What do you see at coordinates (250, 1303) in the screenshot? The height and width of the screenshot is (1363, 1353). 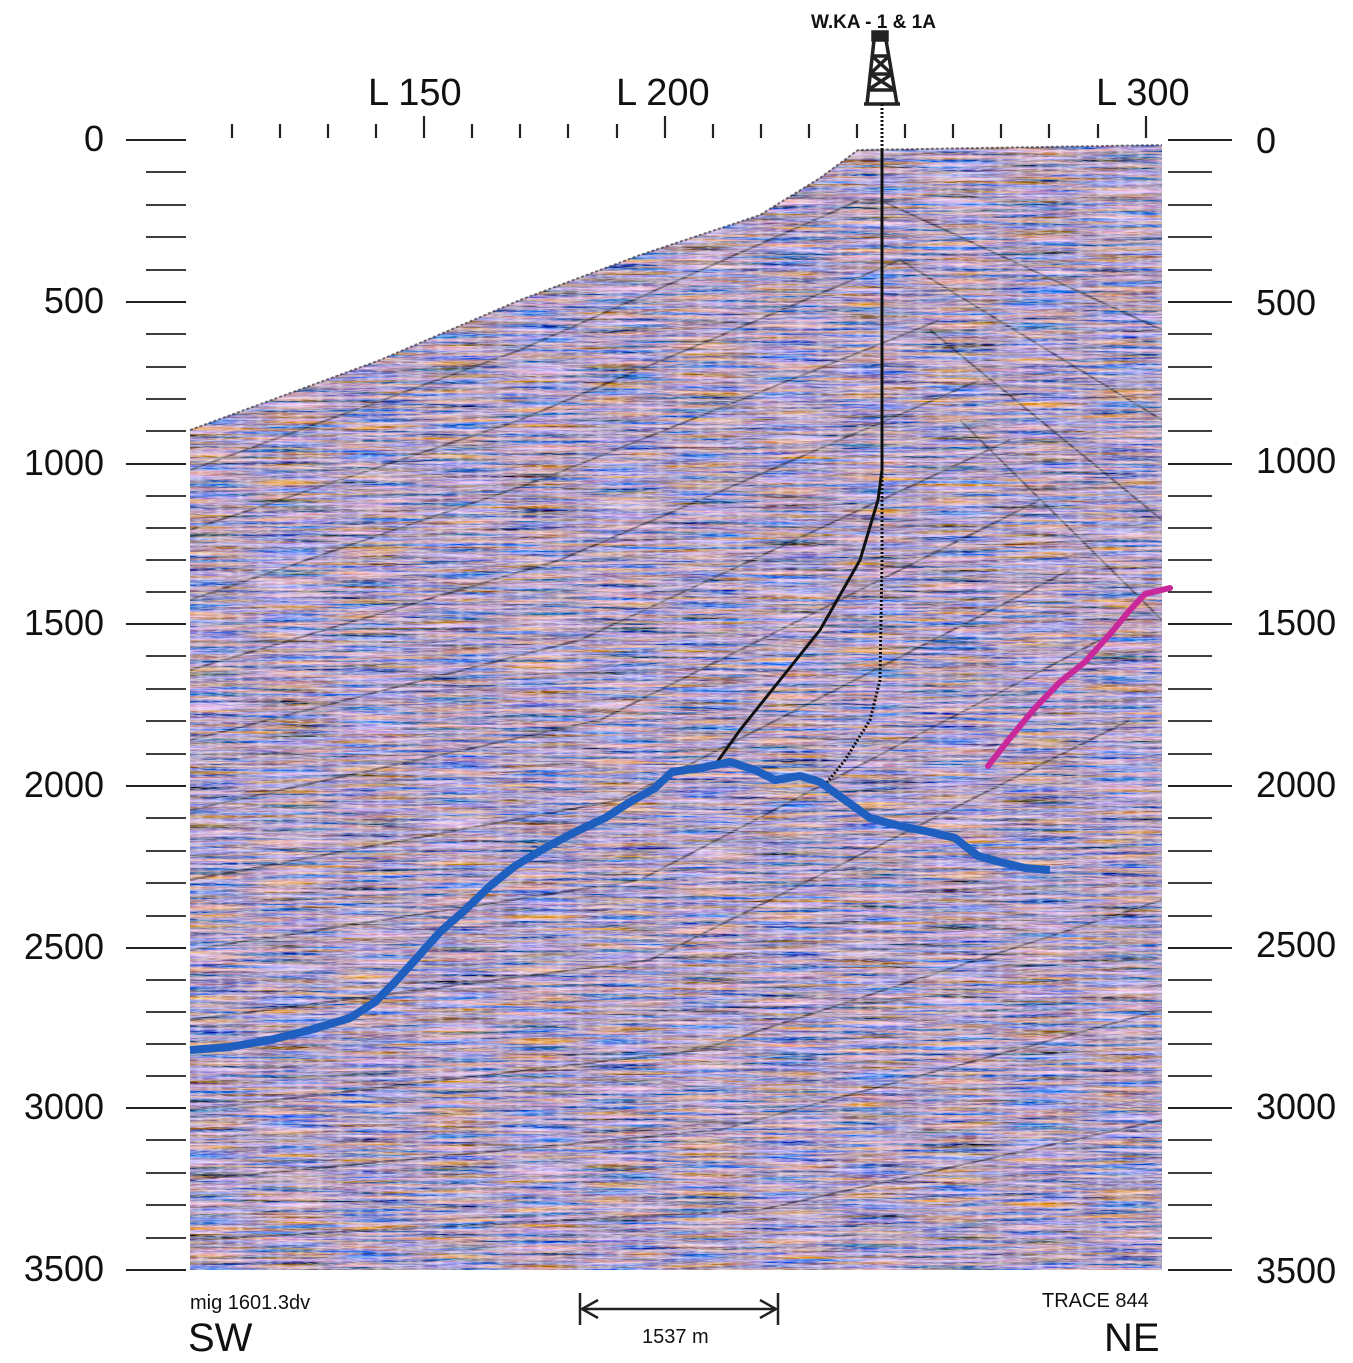 I see `migration-code-label: mig 1601.3dv` at bounding box center [250, 1303].